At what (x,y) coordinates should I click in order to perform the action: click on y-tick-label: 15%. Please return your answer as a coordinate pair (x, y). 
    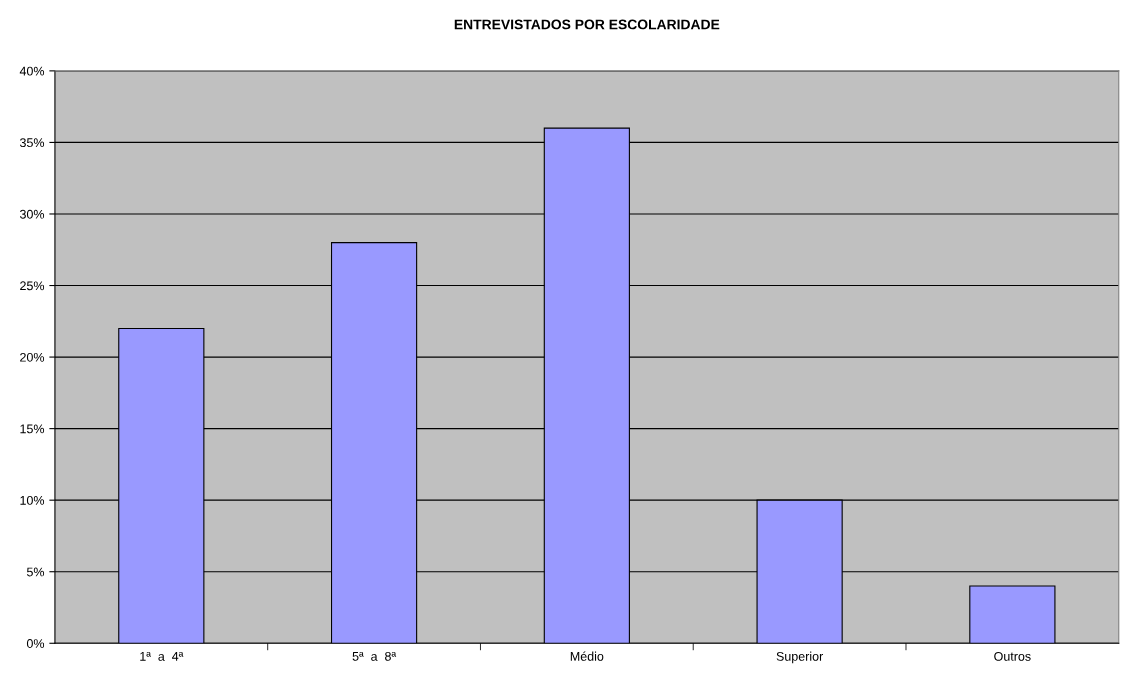
    Looking at the image, I should click on (32, 429).